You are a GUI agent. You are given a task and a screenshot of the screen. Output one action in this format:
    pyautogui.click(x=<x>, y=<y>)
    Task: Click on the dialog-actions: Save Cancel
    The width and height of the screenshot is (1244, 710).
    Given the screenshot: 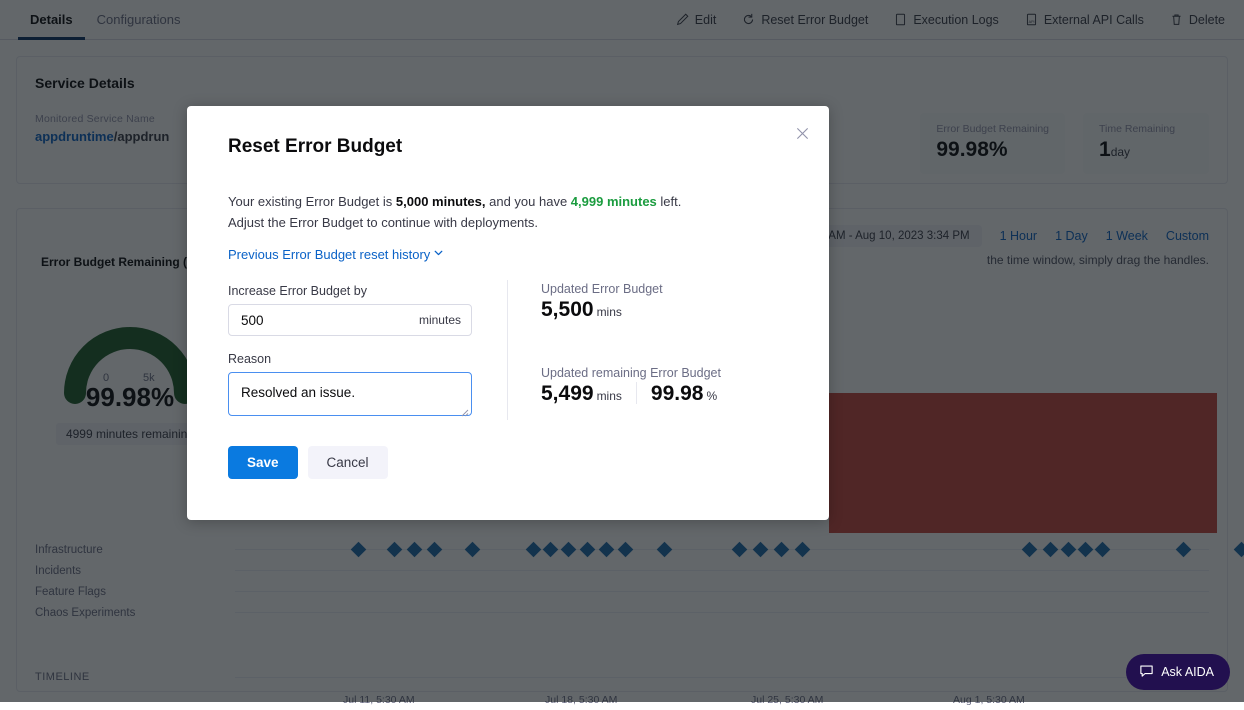 What is the action you would take?
    pyautogui.click(x=308, y=462)
    